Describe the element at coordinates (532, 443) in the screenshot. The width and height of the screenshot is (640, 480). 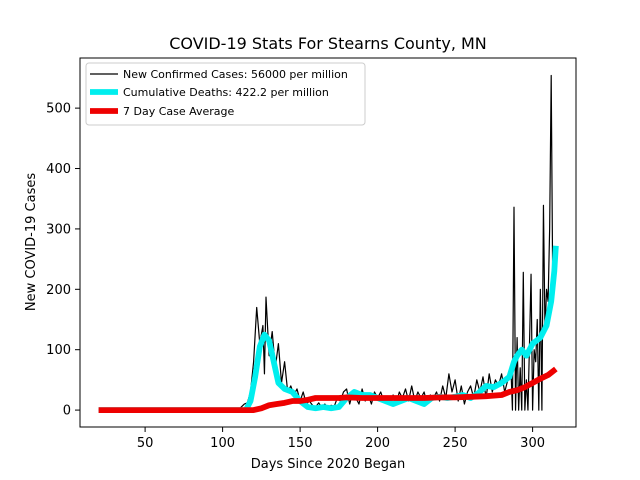
I see `x-tick-label: 300` at that location.